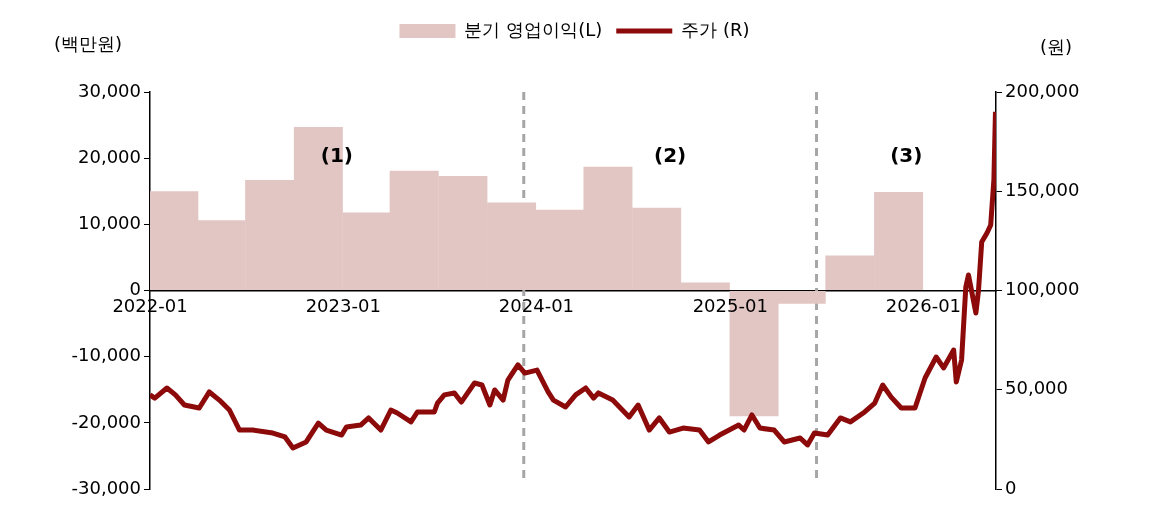 This screenshot has height=513, width=1149. Describe the element at coordinates (336, 155) in the screenshot. I see `annotation: (1)` at that location.